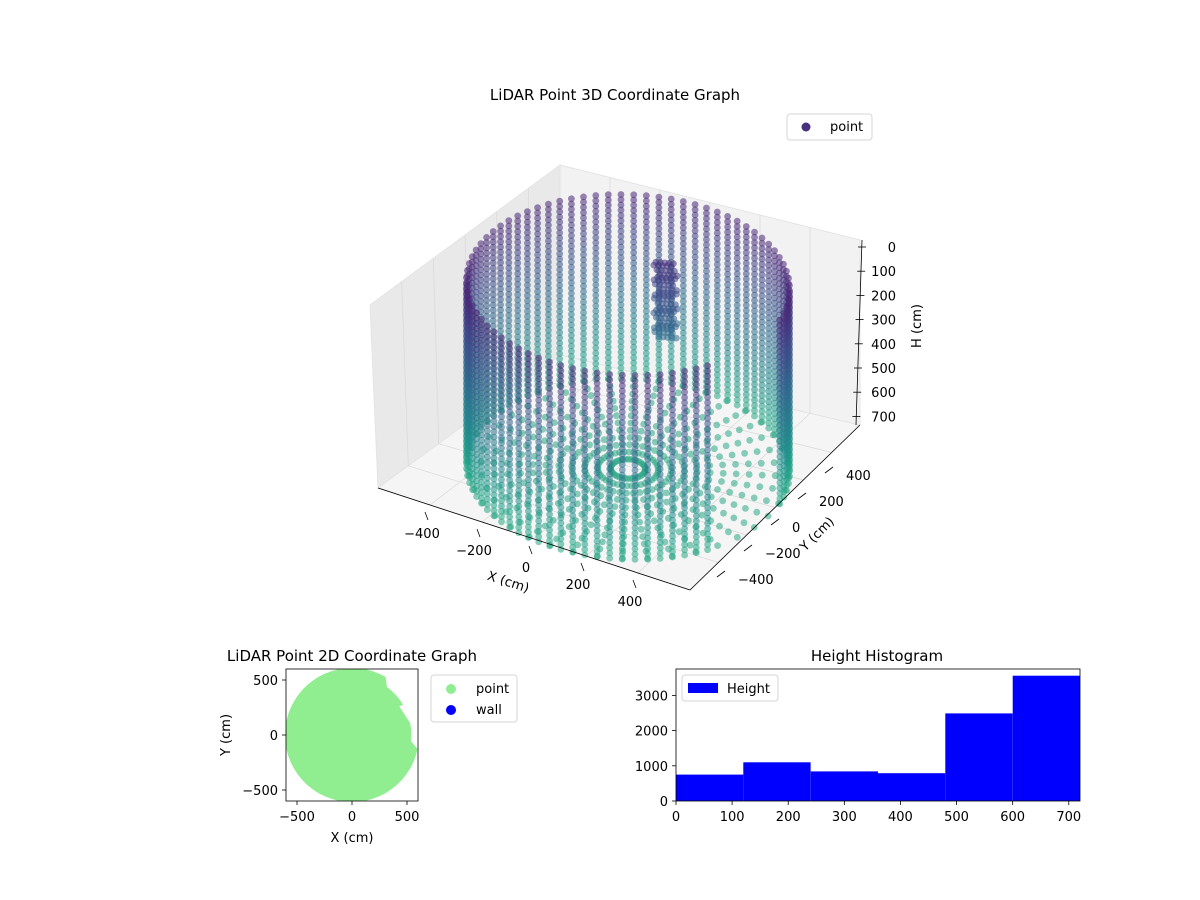 The width and height of the screenshot is (1200, 900). Describe the element at coordinates (796, 528) in the screenshot. I see `y-tick-label: 0` at that location.